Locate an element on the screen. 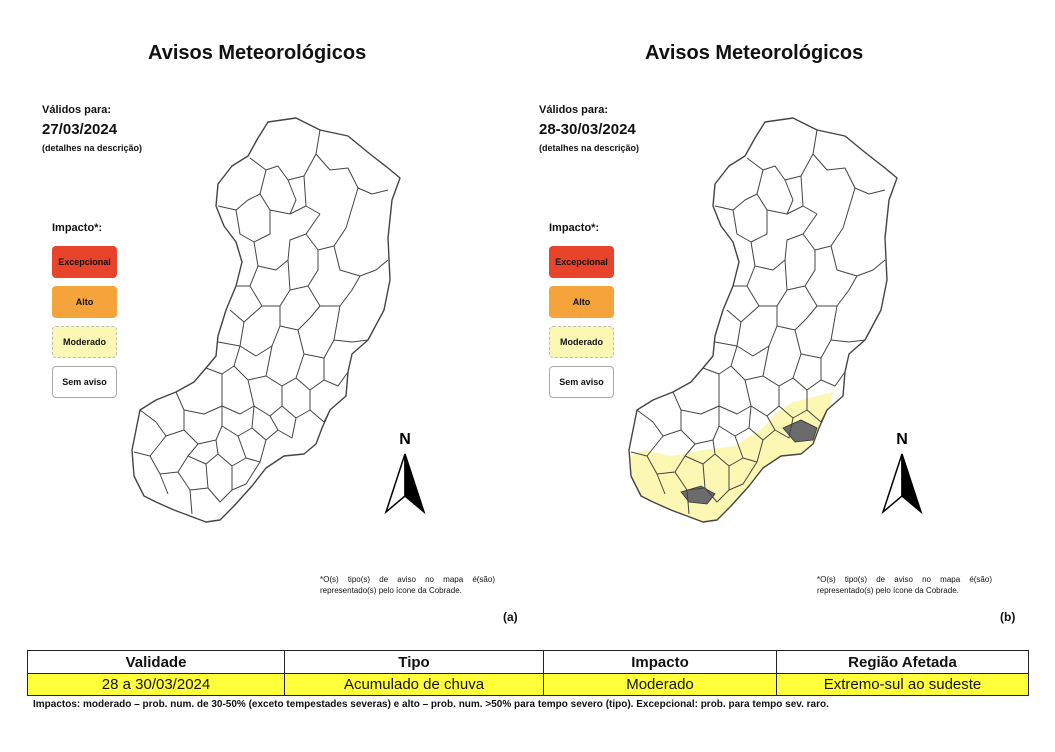 The height and width of the screenshot is (752, 1055). cell-validade: 28 a 30/03/2024 is located at coordinates (156, 684).